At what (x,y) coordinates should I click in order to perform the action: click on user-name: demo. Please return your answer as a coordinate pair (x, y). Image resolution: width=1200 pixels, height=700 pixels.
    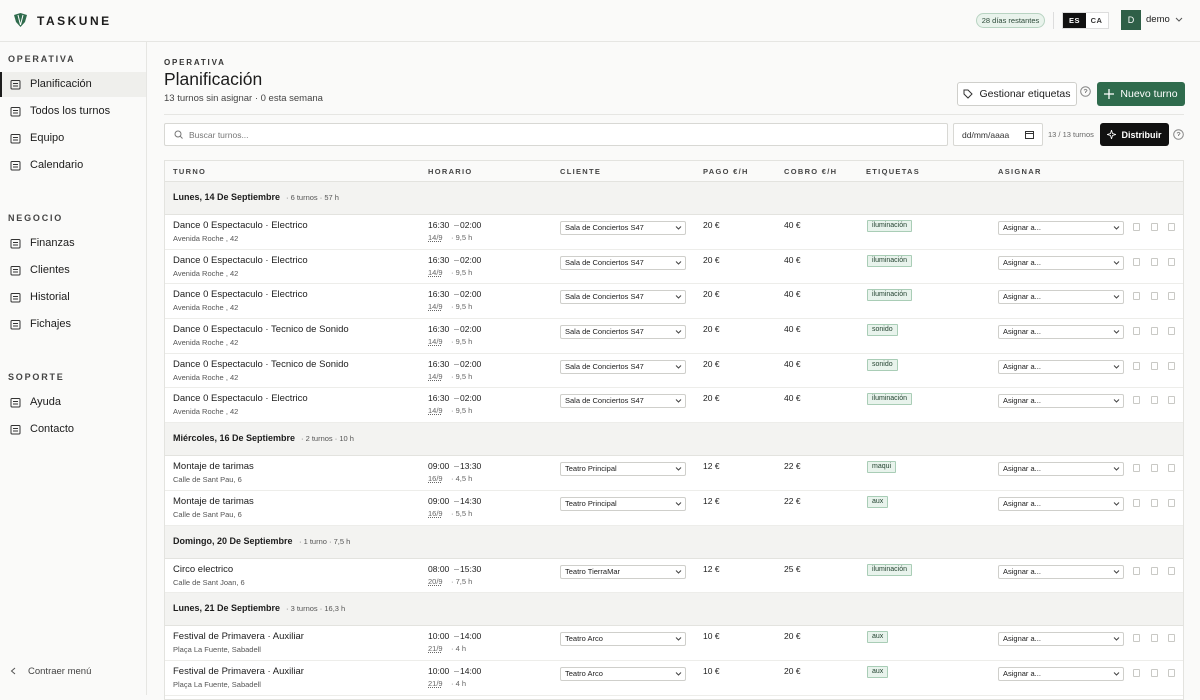
    Looking at the image, I should click on (1158, 19).